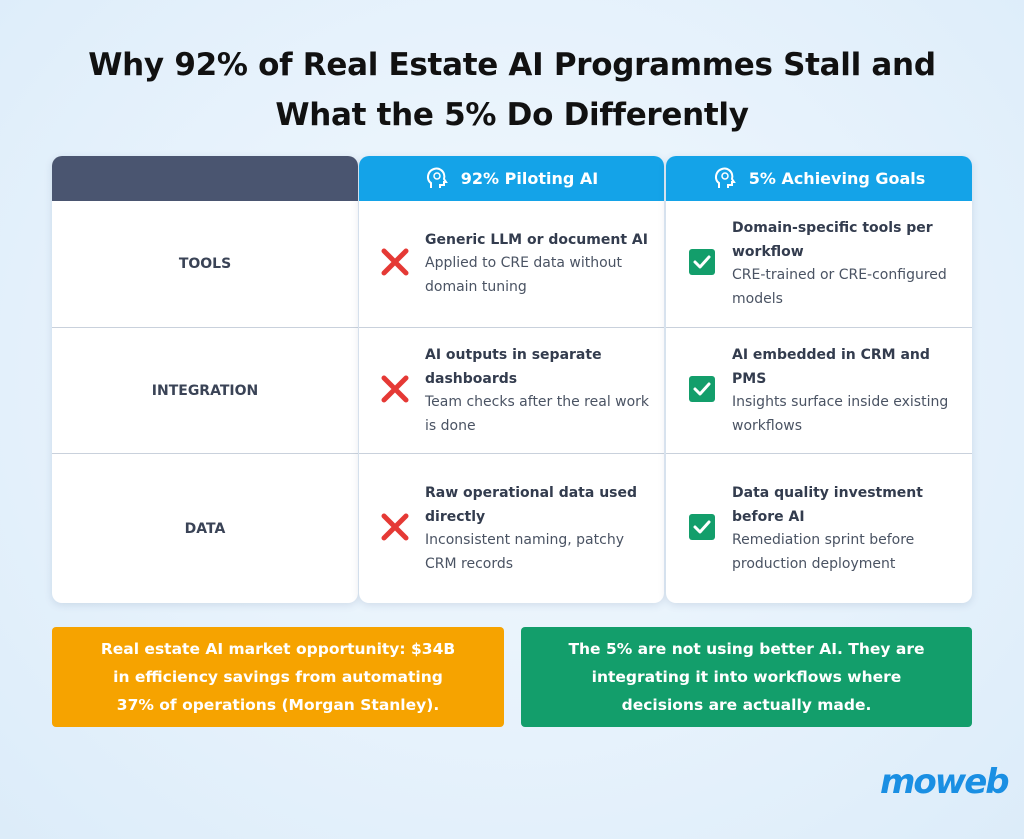  I want to click on column-header: 92% Piloting AI, so click(511, 178).